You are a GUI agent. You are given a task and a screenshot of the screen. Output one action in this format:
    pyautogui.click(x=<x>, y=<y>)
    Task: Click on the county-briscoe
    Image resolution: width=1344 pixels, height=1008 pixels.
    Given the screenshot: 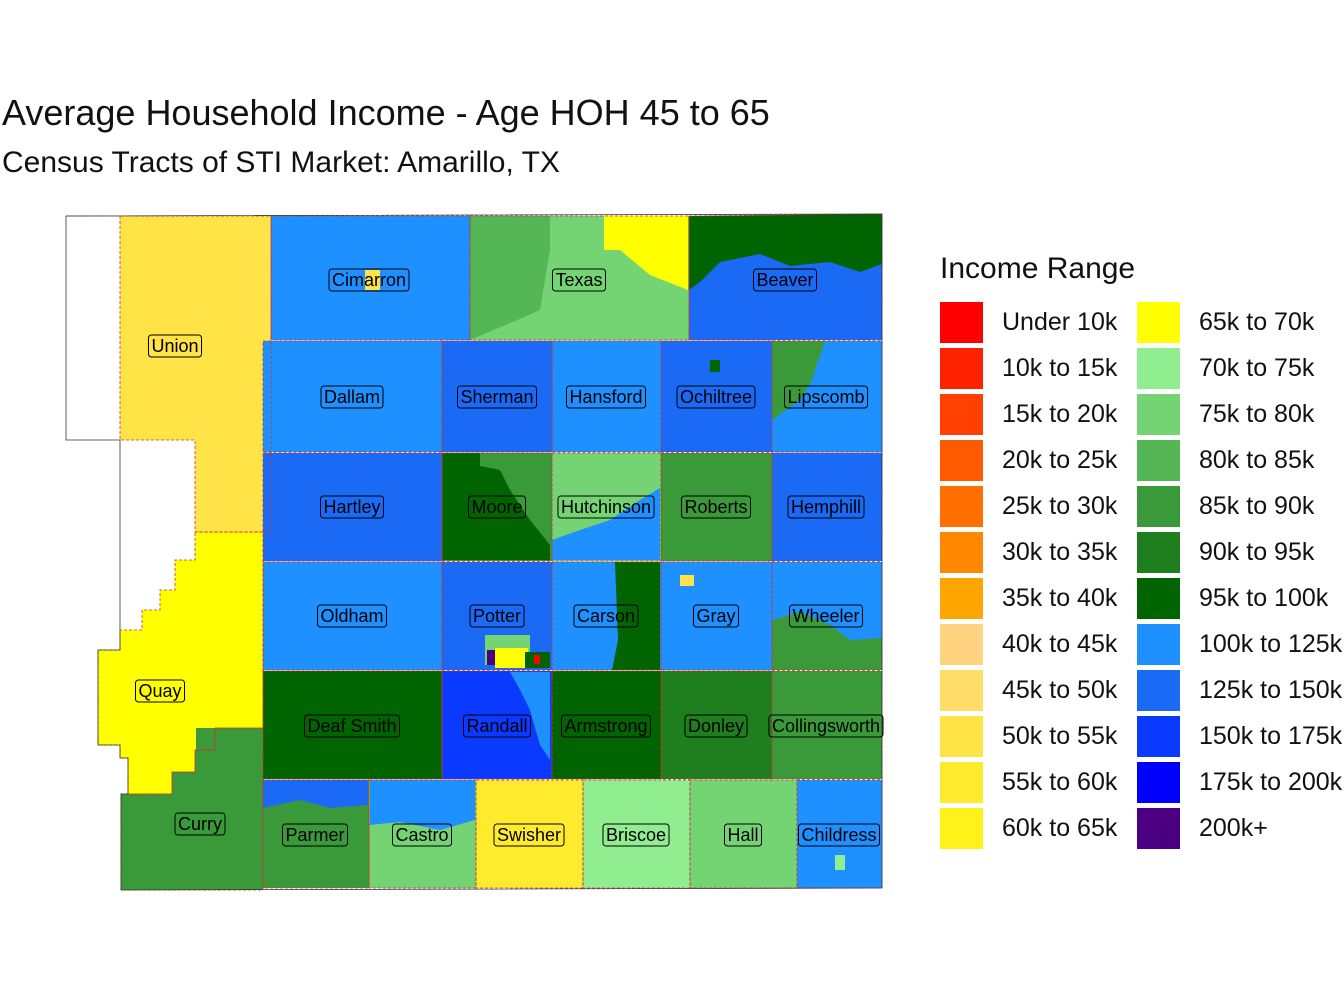 What is the action you would take?
    pyautogui.click(x=636, y=834)
    